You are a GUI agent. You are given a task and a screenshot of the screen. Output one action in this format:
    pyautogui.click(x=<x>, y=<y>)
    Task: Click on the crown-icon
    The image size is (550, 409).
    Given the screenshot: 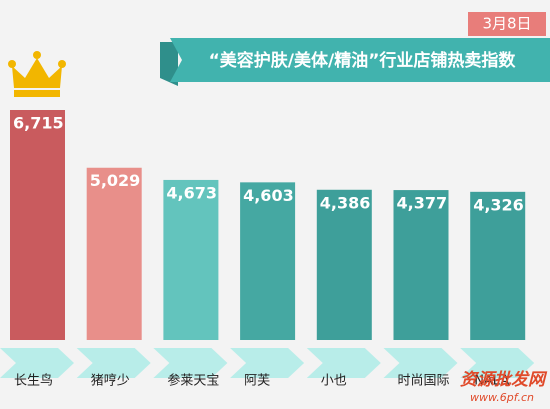 What is the action you would take?
    pyautogui.click(x=37, y=74)
    